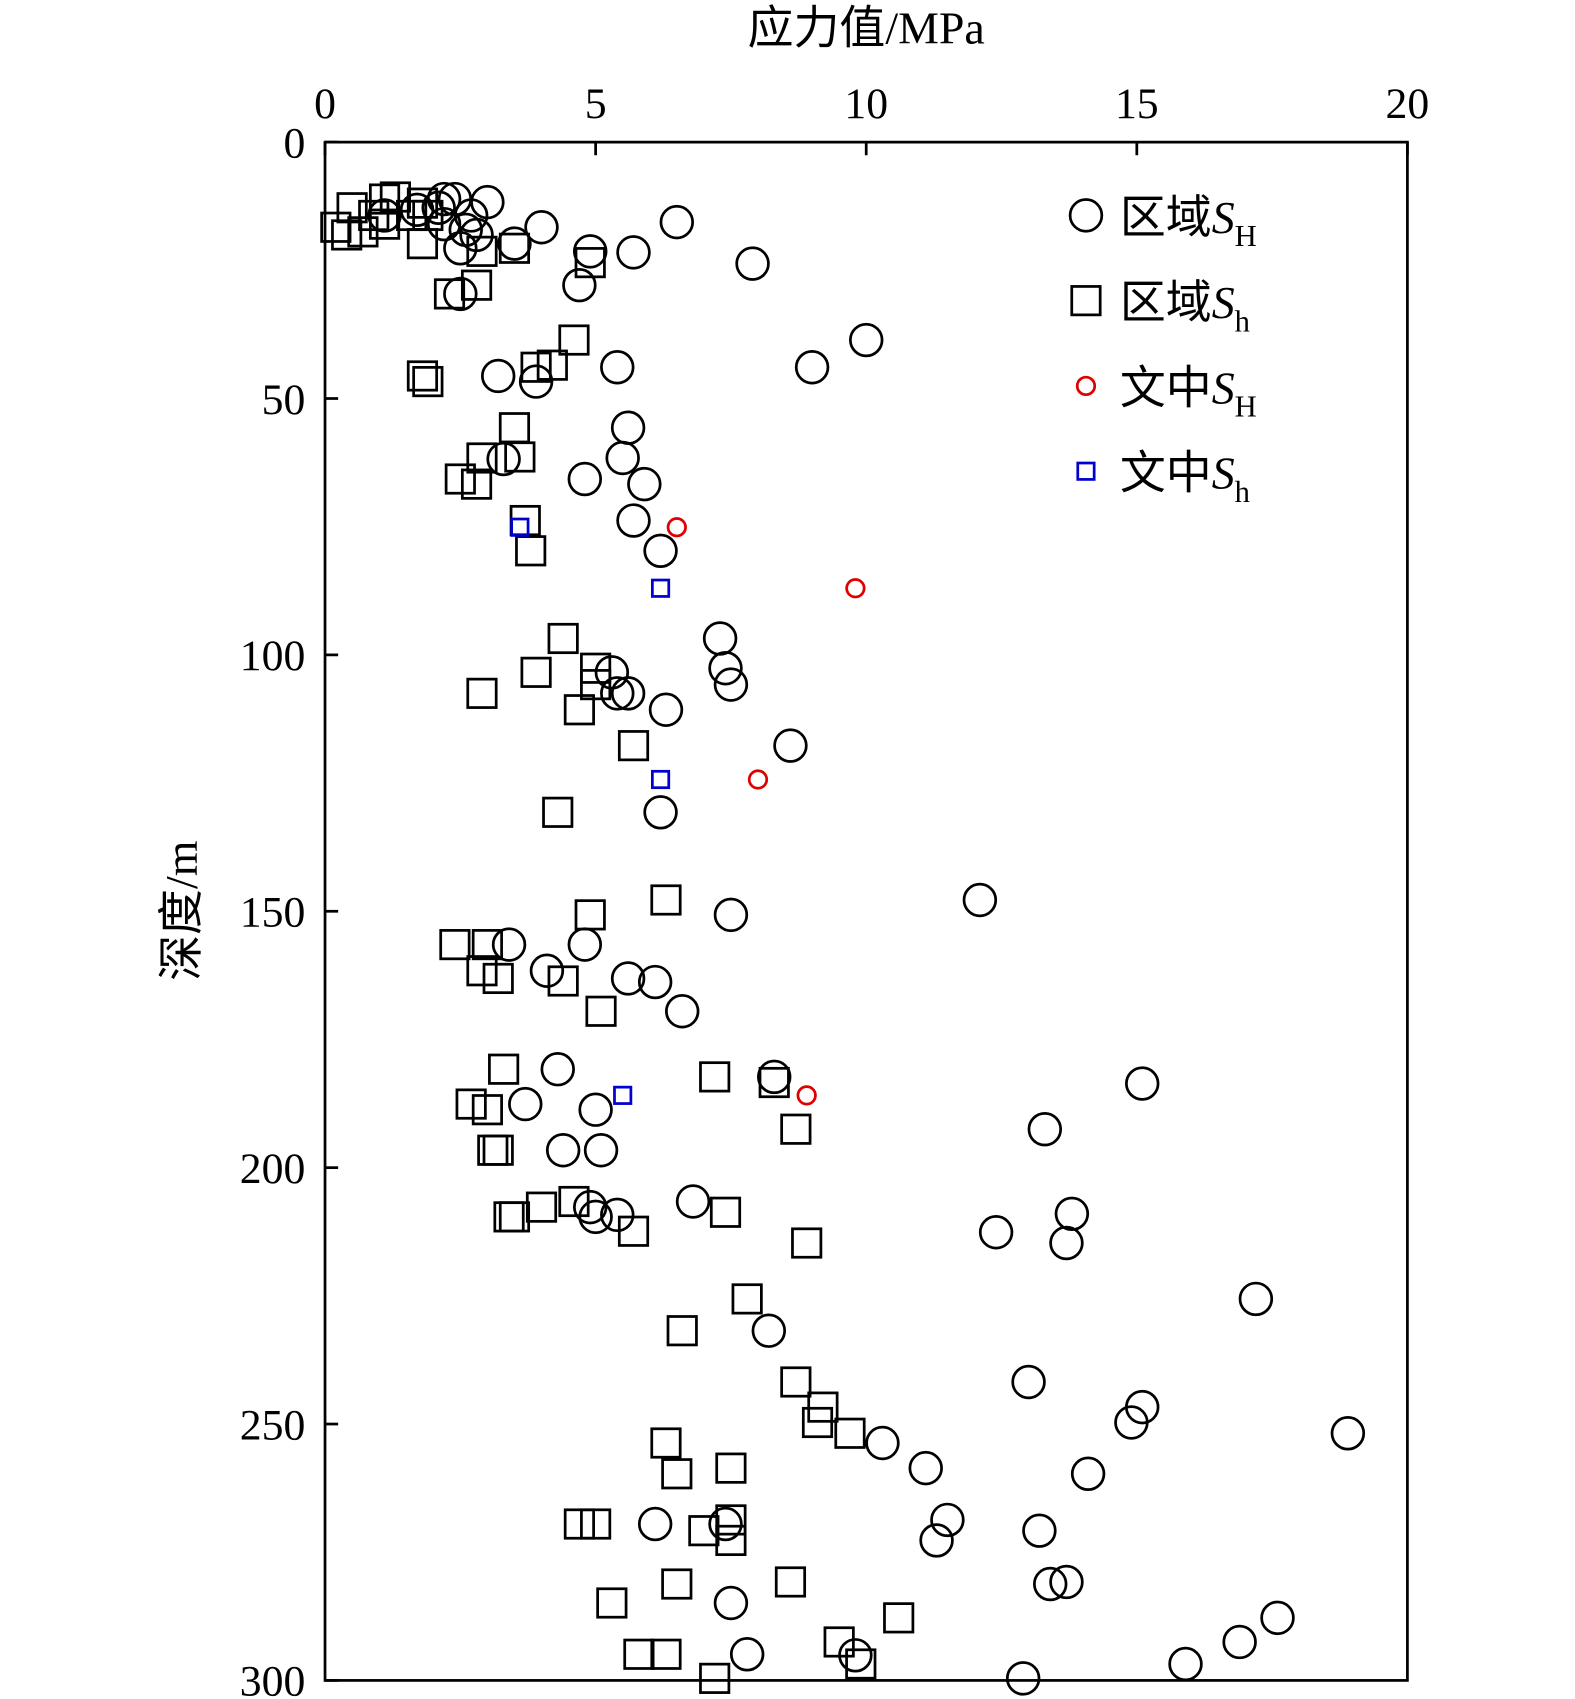 The image size is (1575, 1699). I want to click on legend-item: 文中Sh, so click(1163, 478).